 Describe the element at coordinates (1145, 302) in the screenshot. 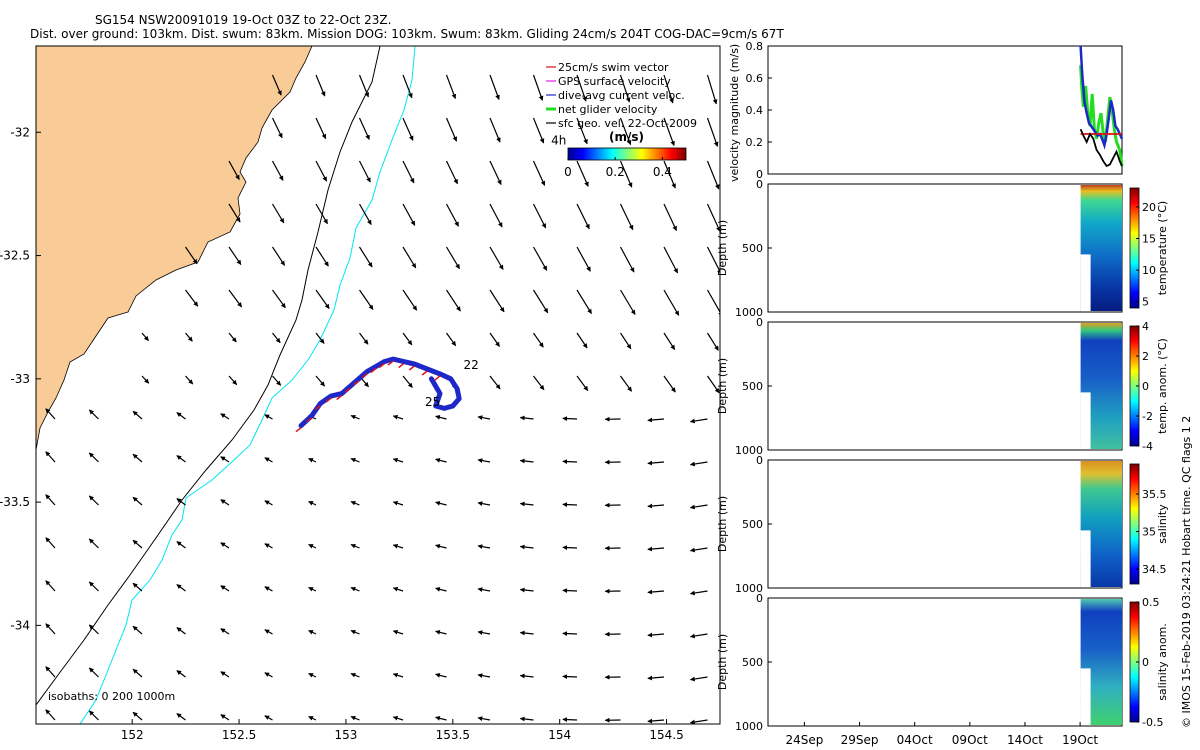

I see `section-cbtick-label: 5` at that location.